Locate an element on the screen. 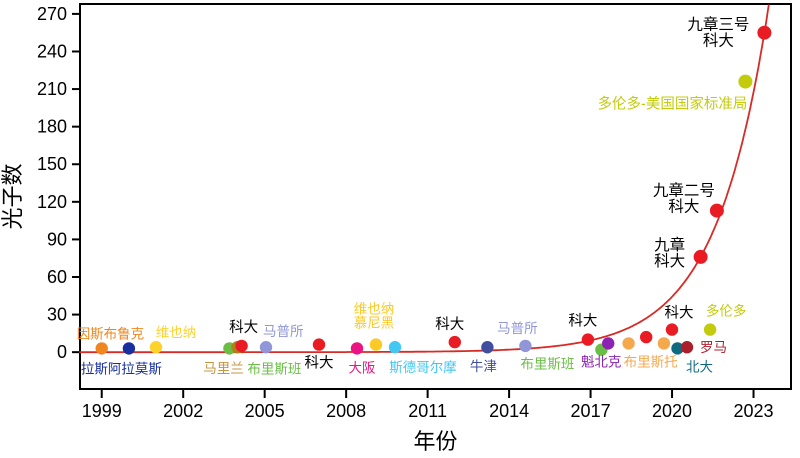 Image resolution: width=800 pixels, height=458 pixels. point-label: 魁北克 is located at coordinates (601, 361).